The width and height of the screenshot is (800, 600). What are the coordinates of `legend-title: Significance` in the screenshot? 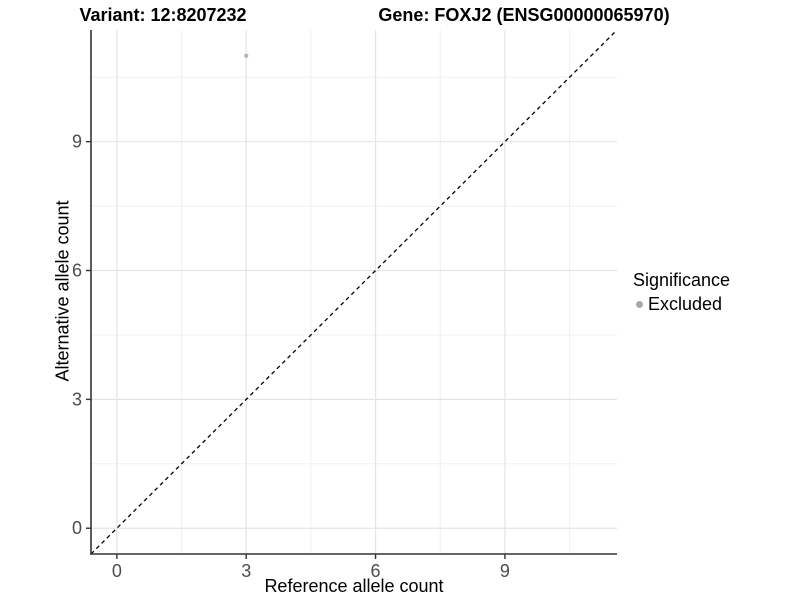 It's located at (682, 280).